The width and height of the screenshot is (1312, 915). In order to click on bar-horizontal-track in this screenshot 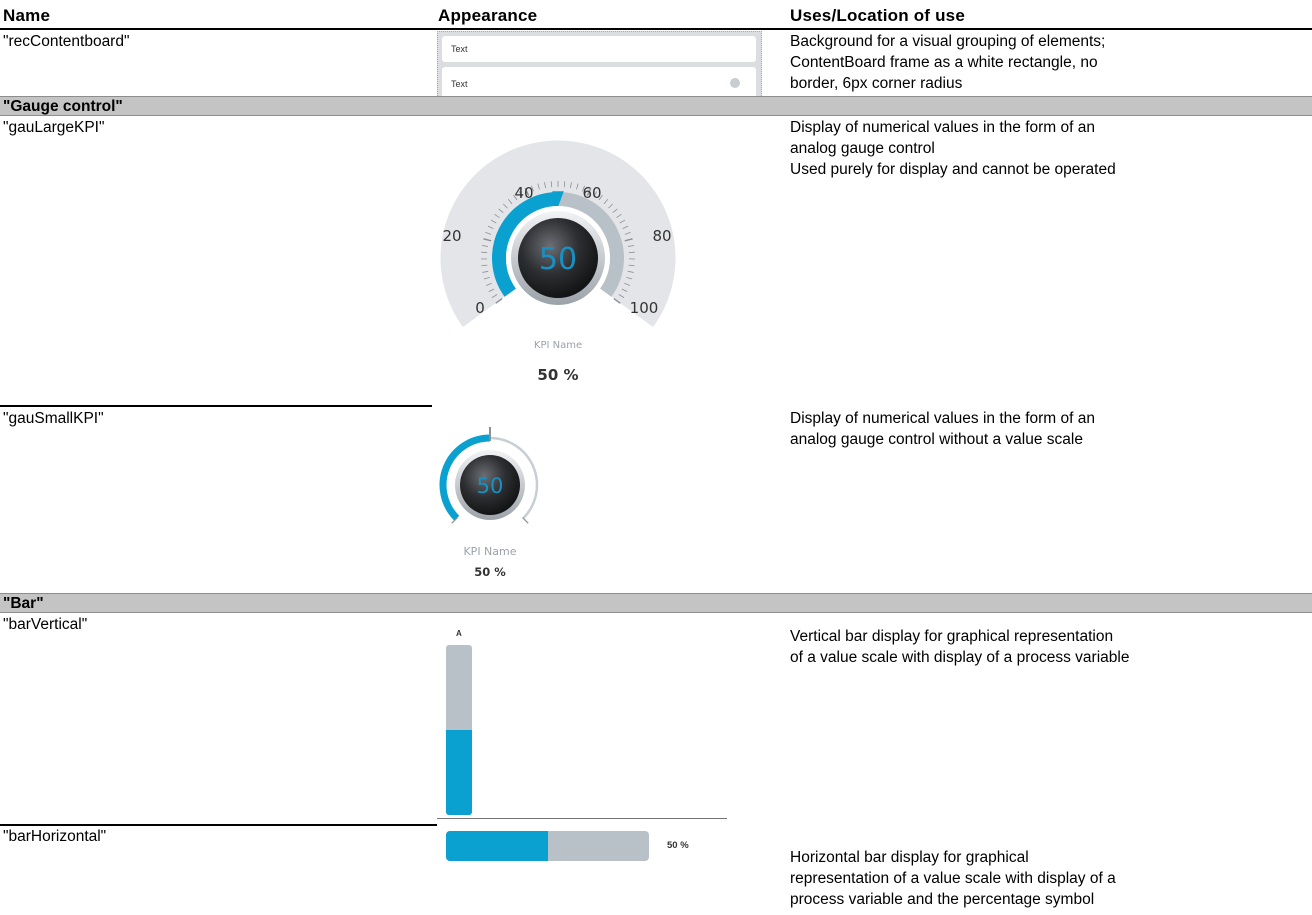, I will do `click(547, 846)`.